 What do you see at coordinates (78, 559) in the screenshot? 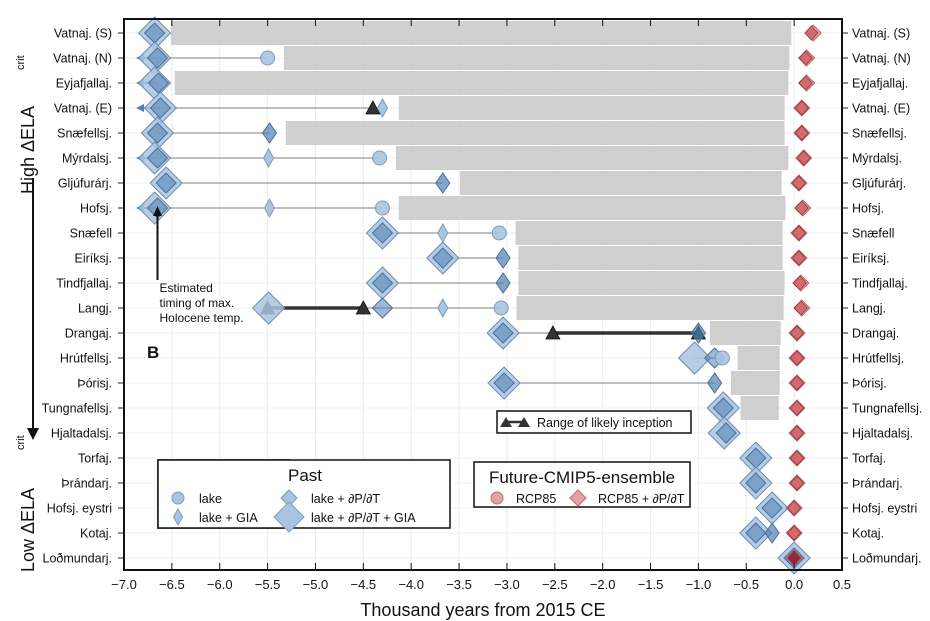
I see `row-label-left: Loðmundarj.` at bounding box center [78, 559].